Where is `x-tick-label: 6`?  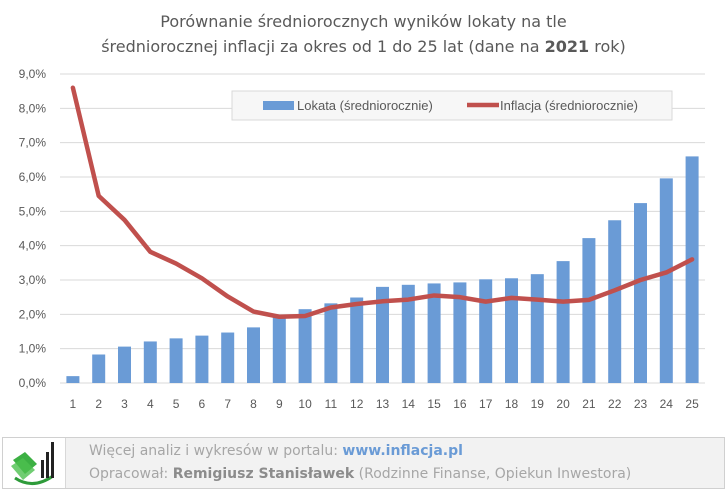
x-tick-label: 6 is located at coordinates (202, 404).